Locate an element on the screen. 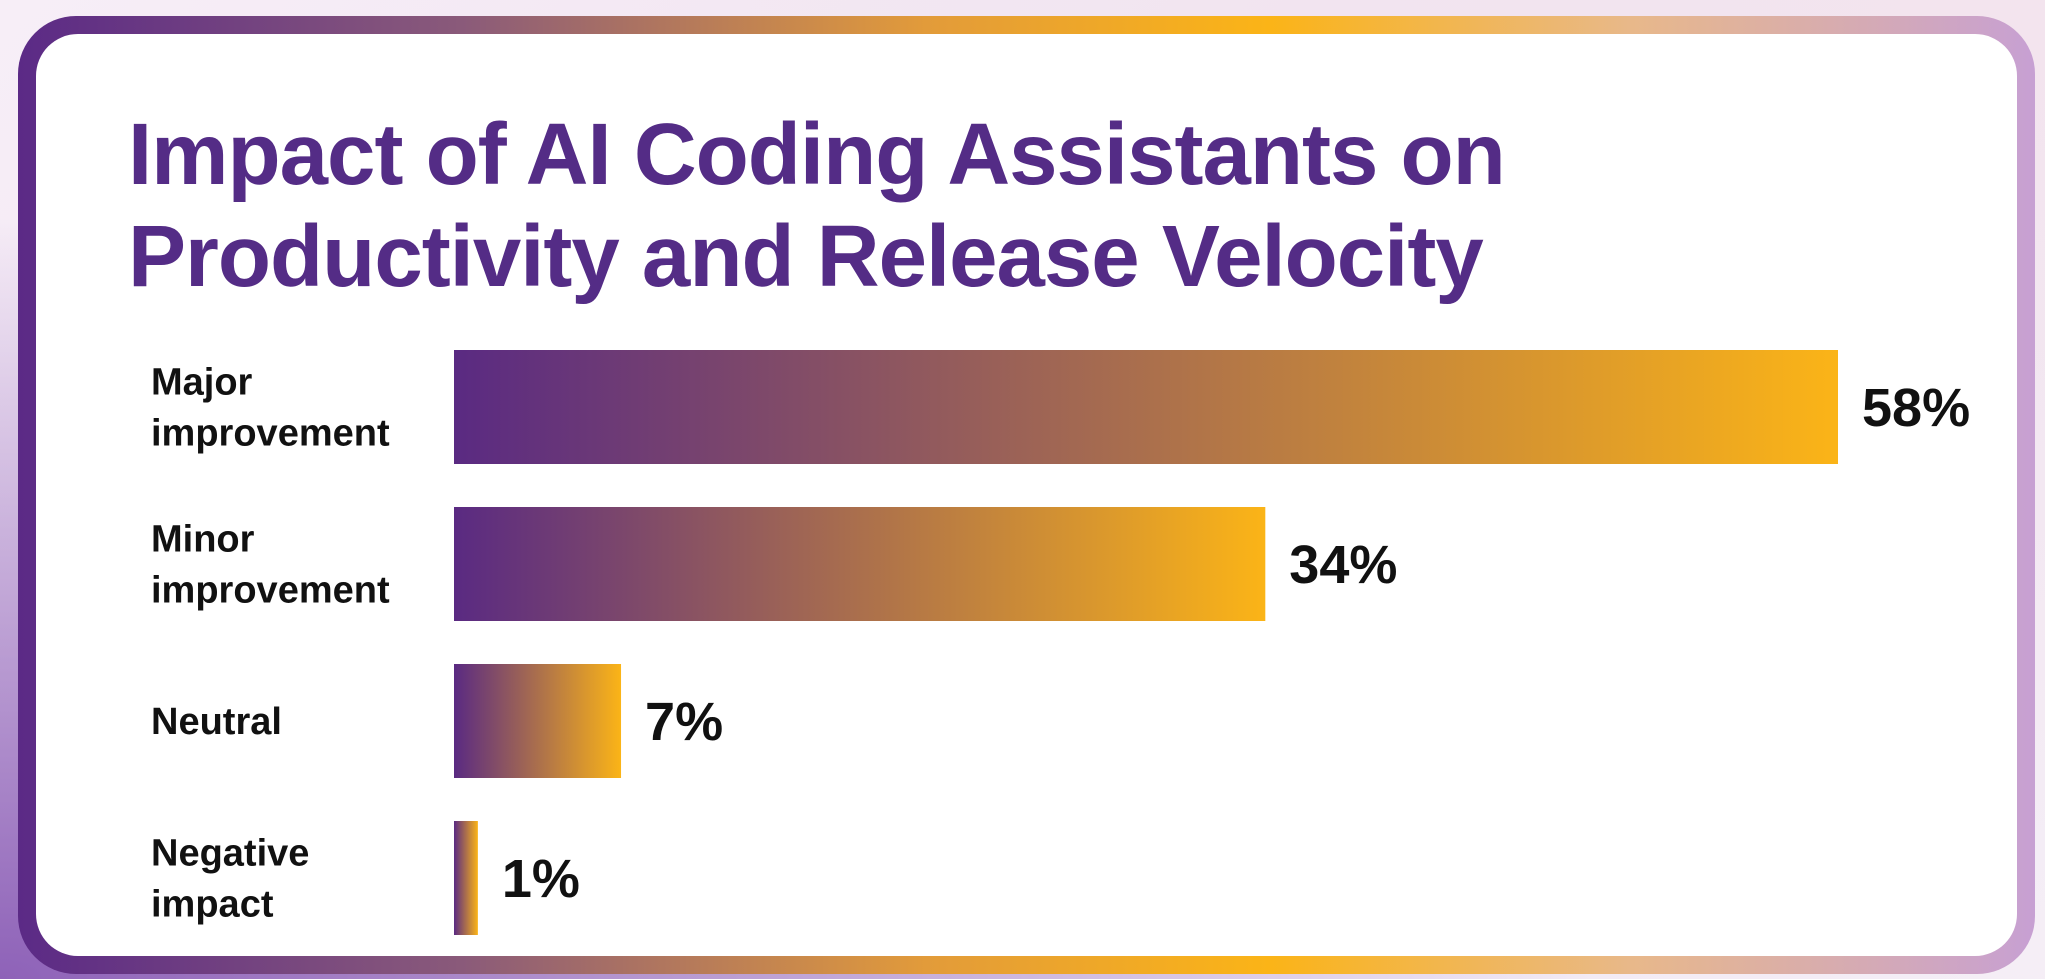 The height and width of the screenshot is (979, 2045). value-label-0: 58% is located at coordinates (1916, 408).